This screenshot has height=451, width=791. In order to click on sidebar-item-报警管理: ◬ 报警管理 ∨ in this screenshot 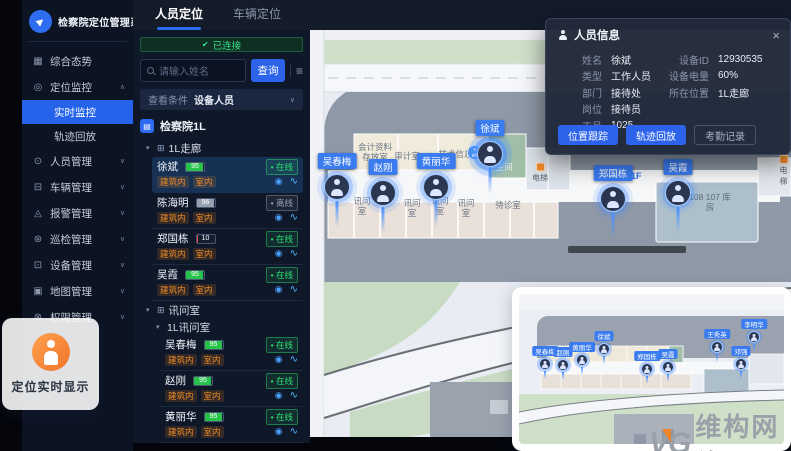, I will do `click(77, 213)`.